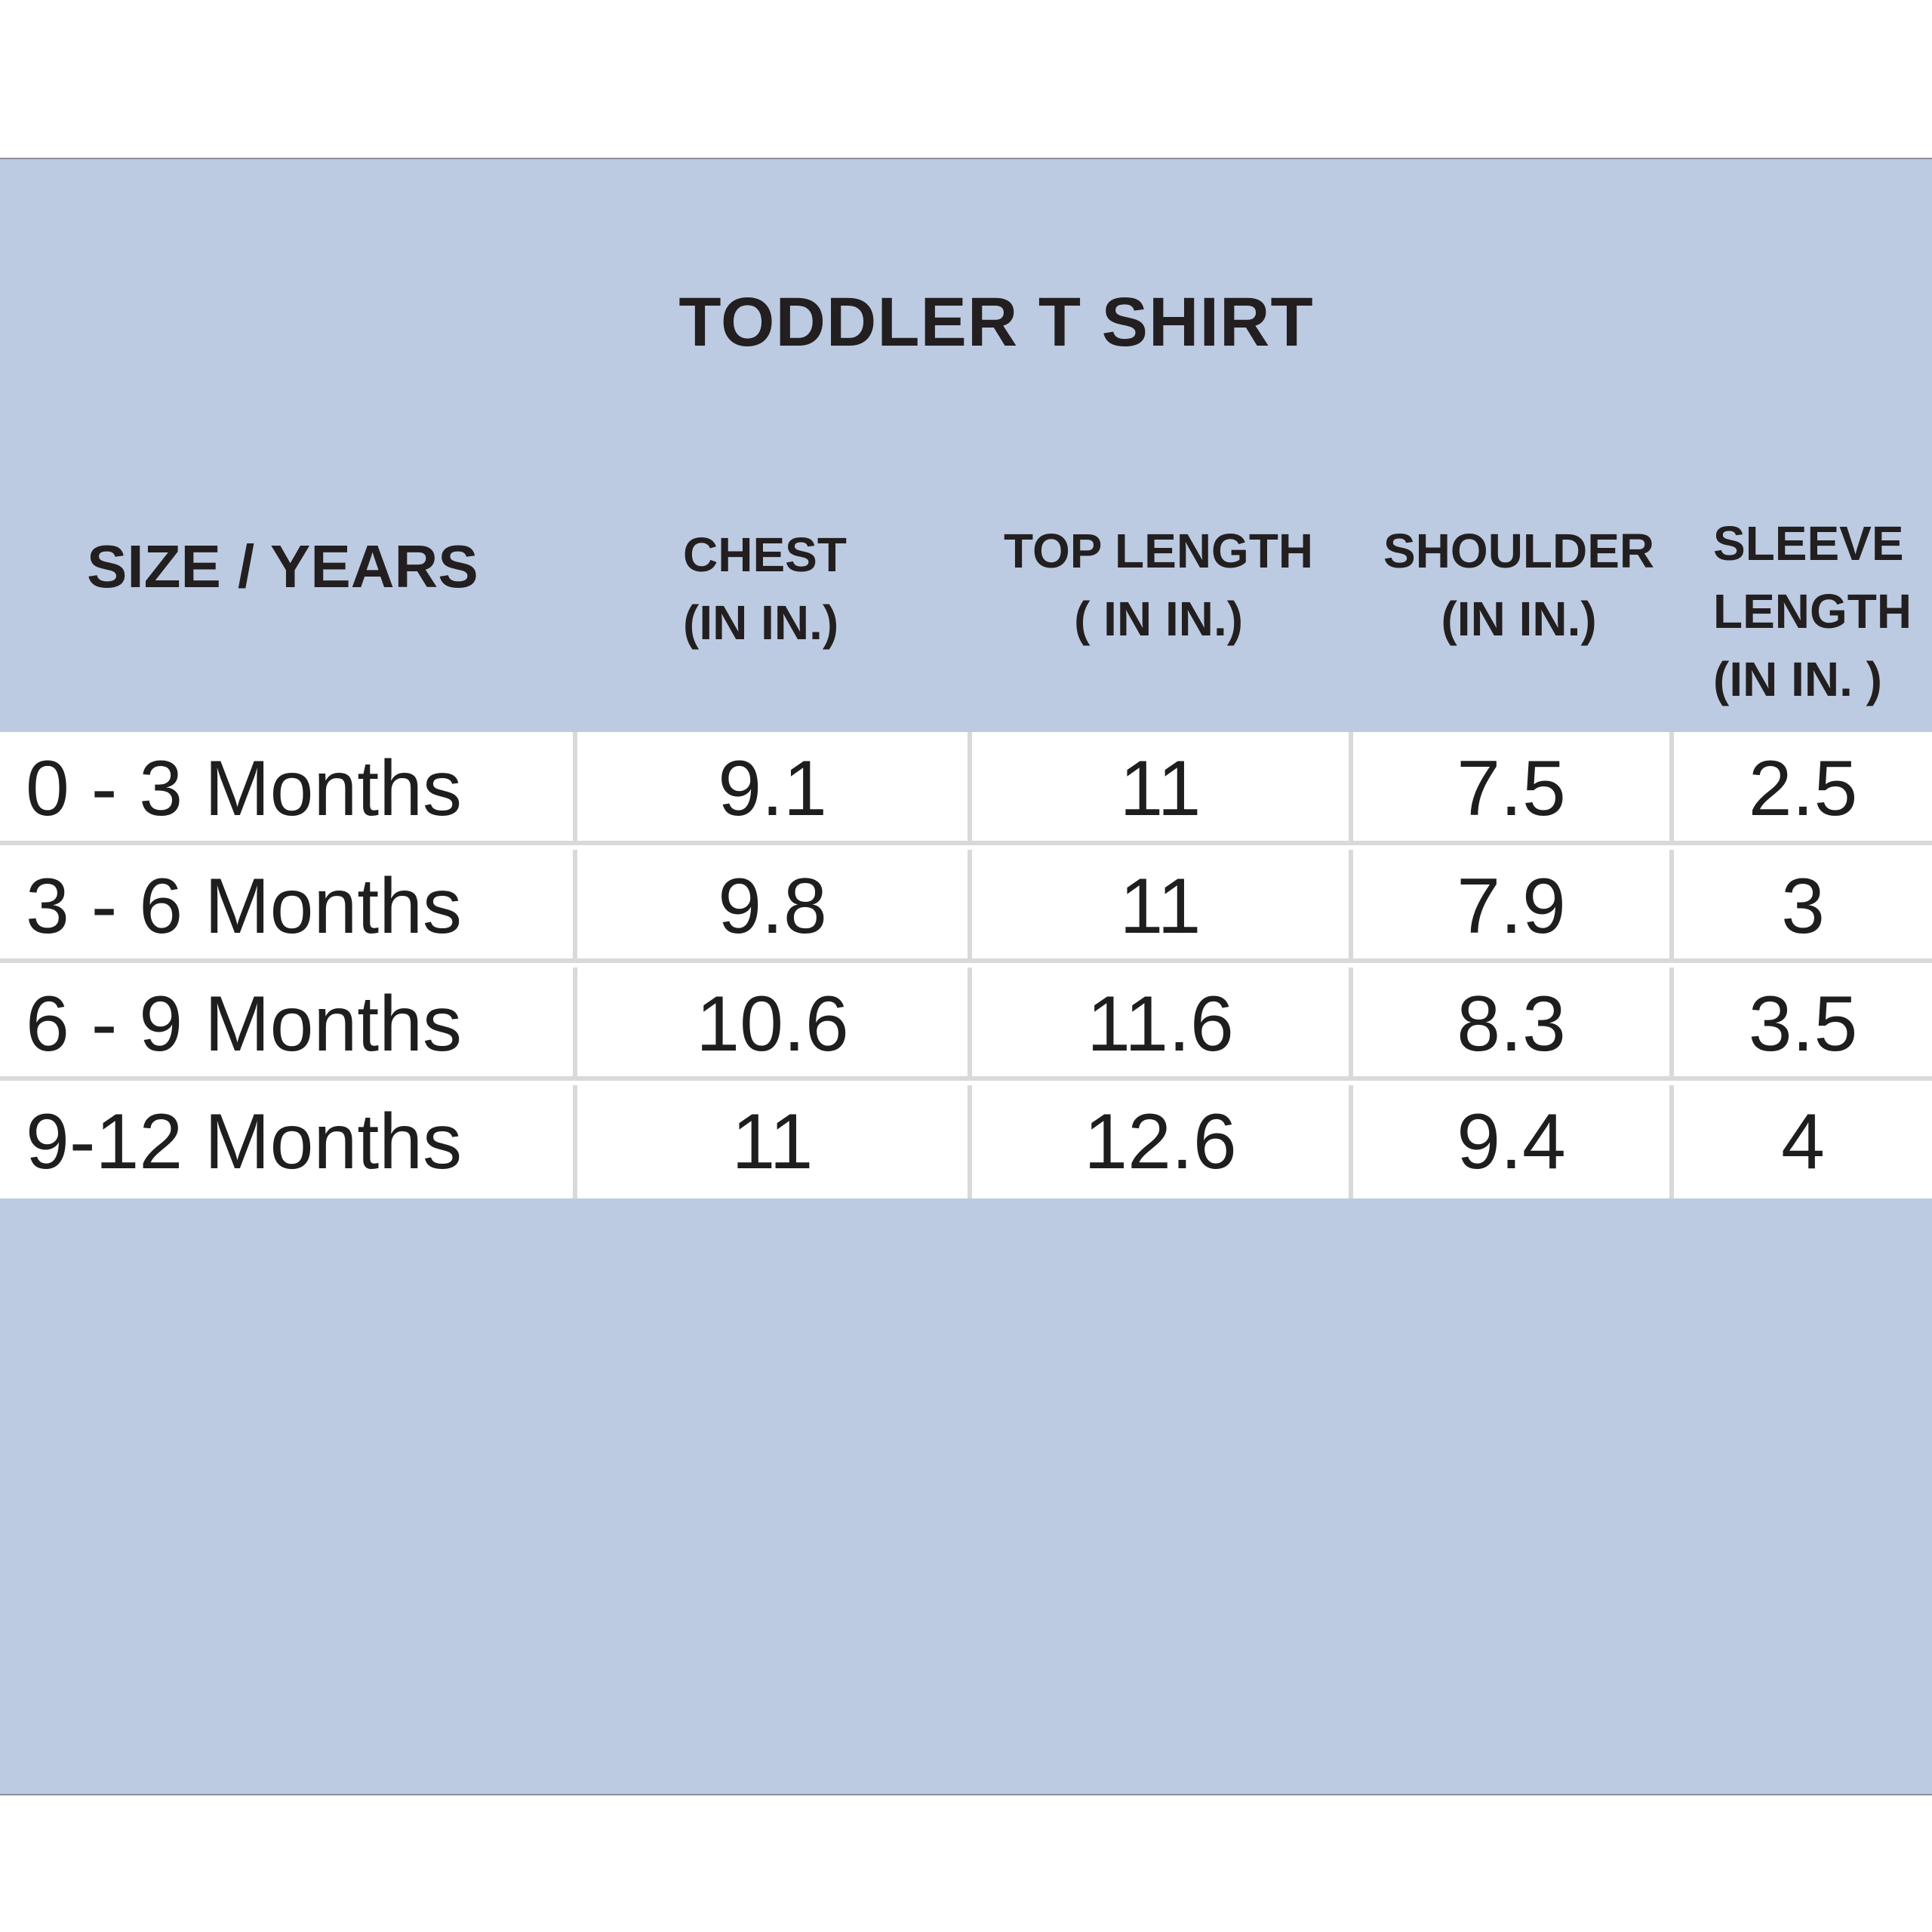 This screenshot has width=1932, height=1932. What do you see at coordinates (1803, 1141) in the screenshot?
I see `cell-sleeve-length: 4` at bounding box center [1803, 1141].